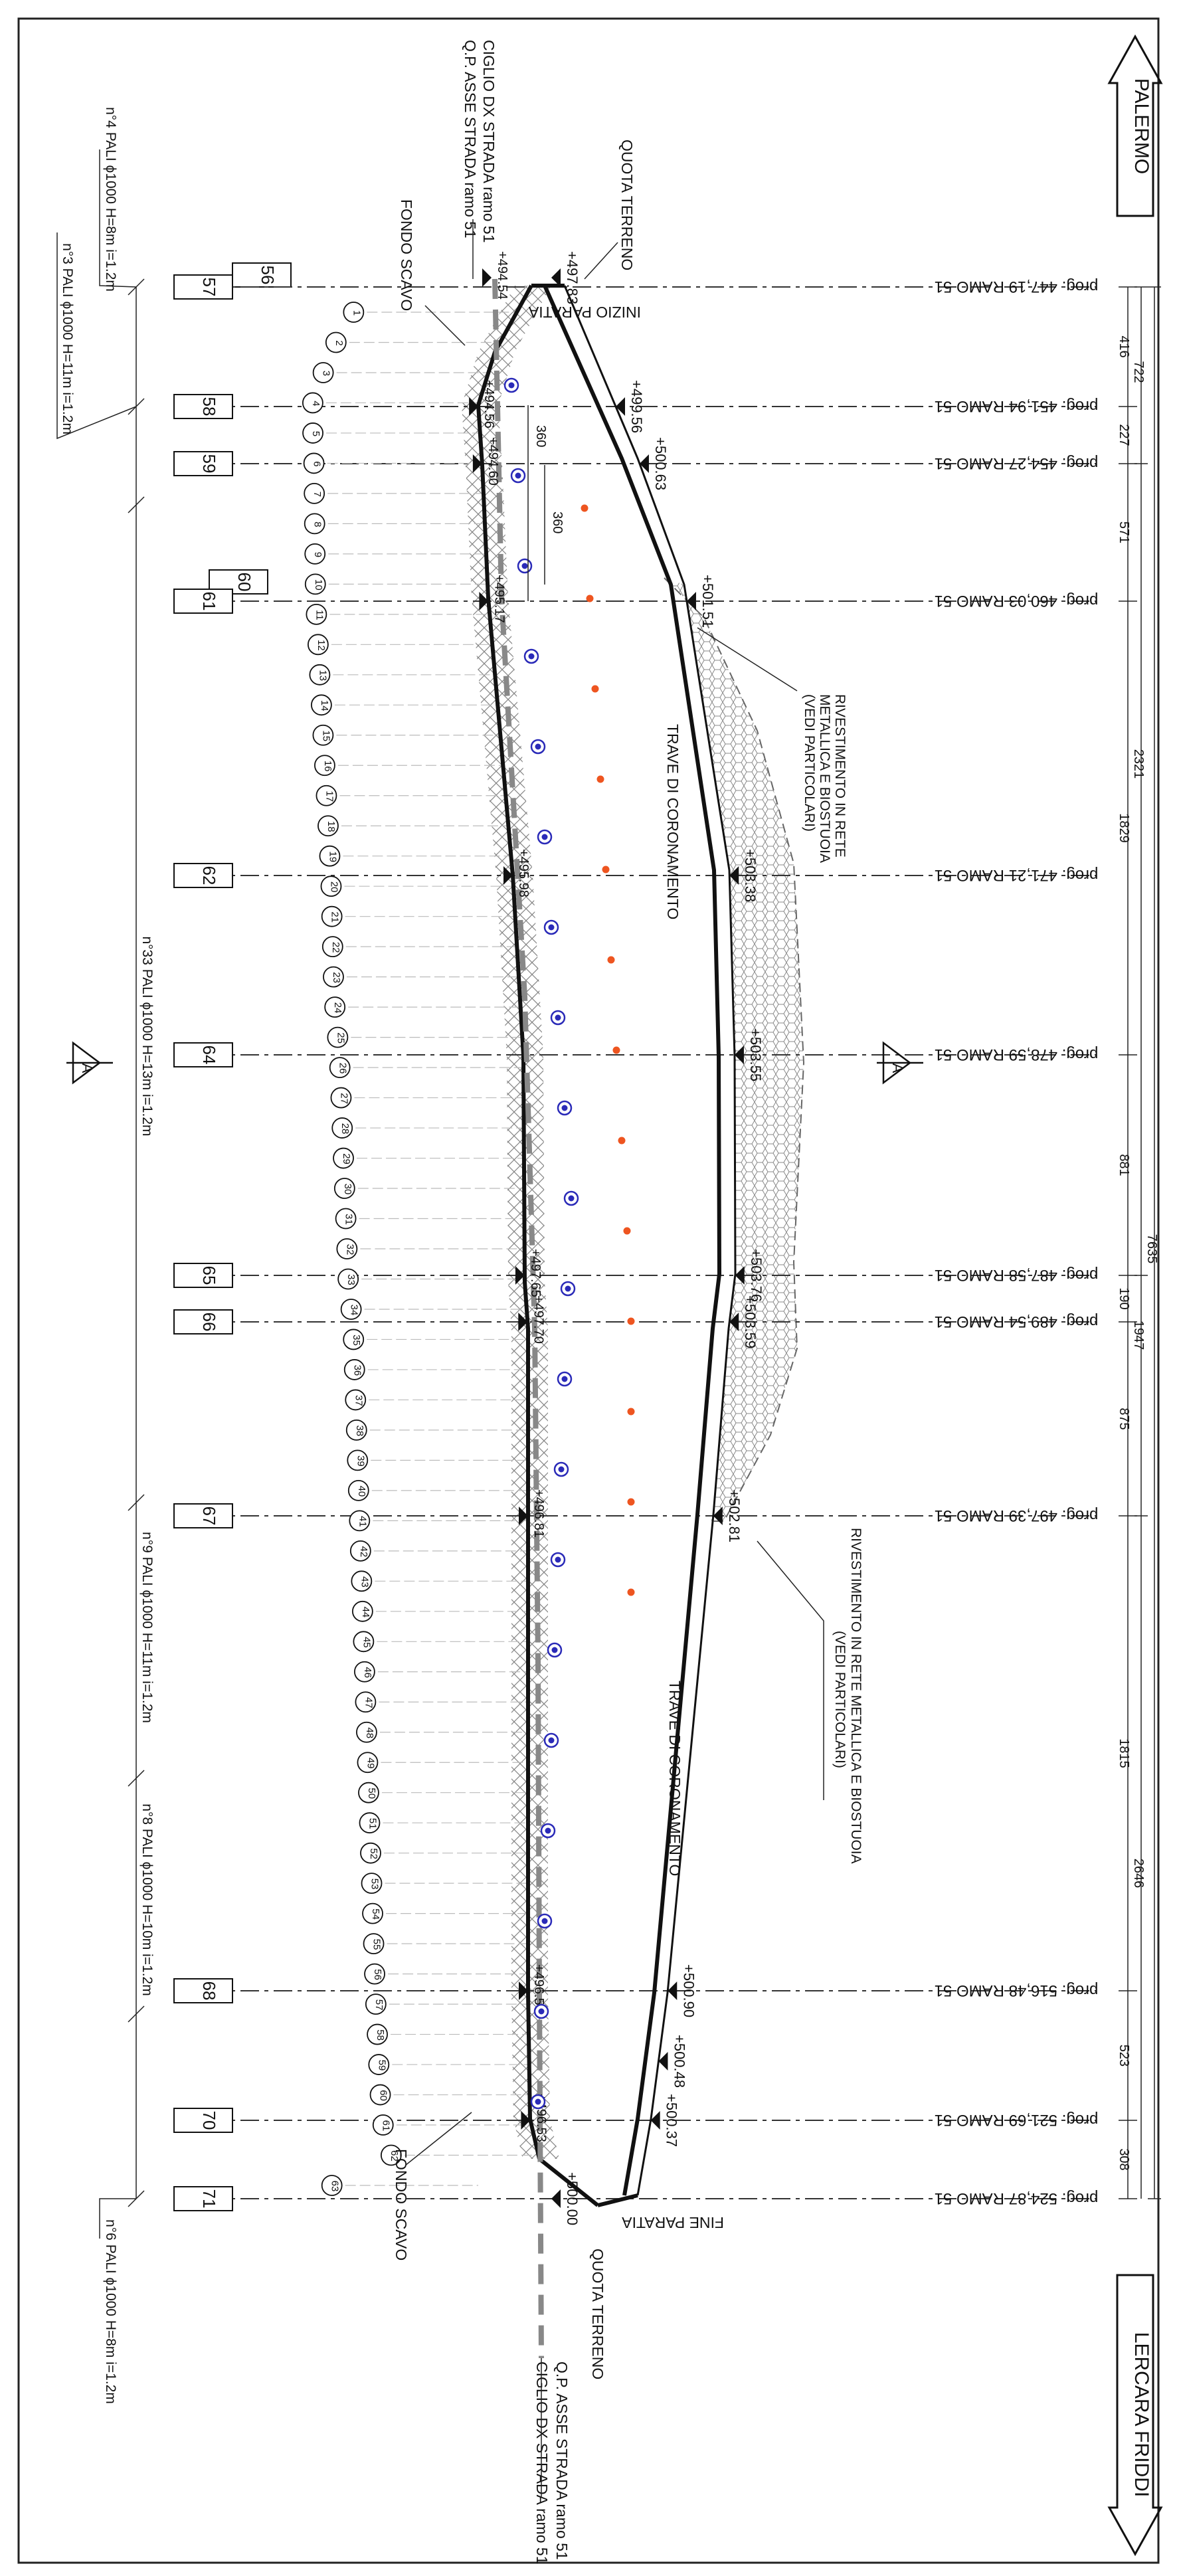  I want to click on section-59: 59 prog. 454,27 RAMO 51, so click(636, 463).